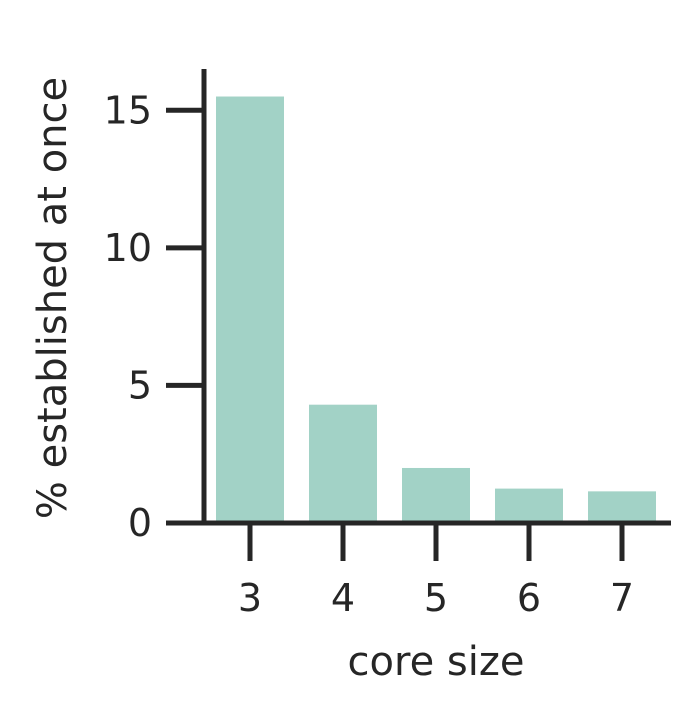 Image resolution: width=698 pixels, height=715 pixels. Describe the element at coordinates (250, 598) in the screenshot. I see `x-tick-label-3: 3` at that location.